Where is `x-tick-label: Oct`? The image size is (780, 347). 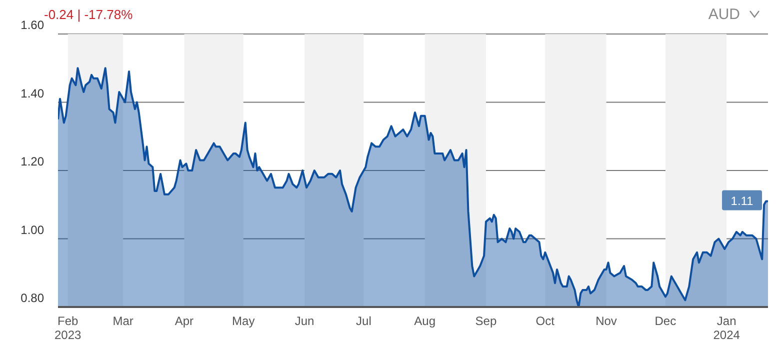
x-tick-label: Oct is located at coordinates (546, 321).